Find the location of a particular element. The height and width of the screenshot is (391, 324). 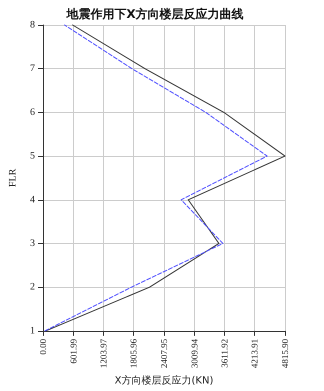

x-tick-label: 4213.91 is located at coordinates (255, 353).